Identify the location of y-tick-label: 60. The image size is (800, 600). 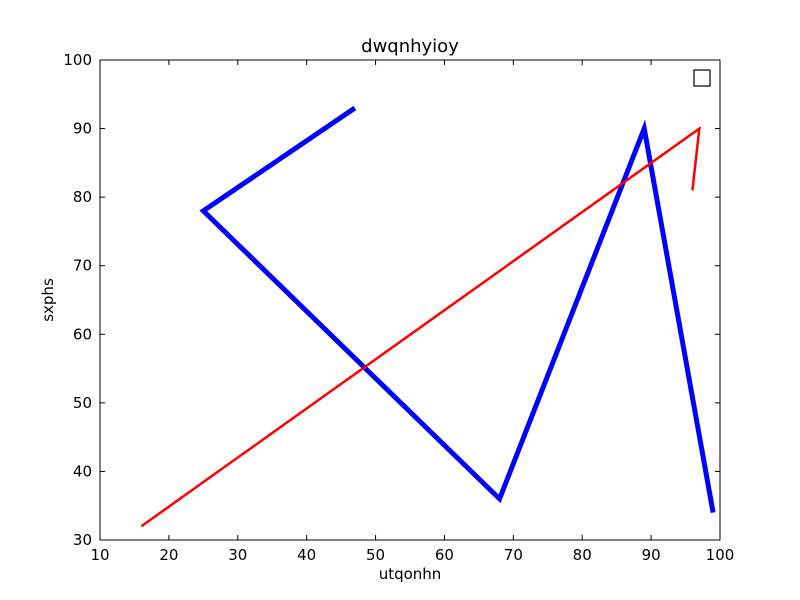
(82, 334).